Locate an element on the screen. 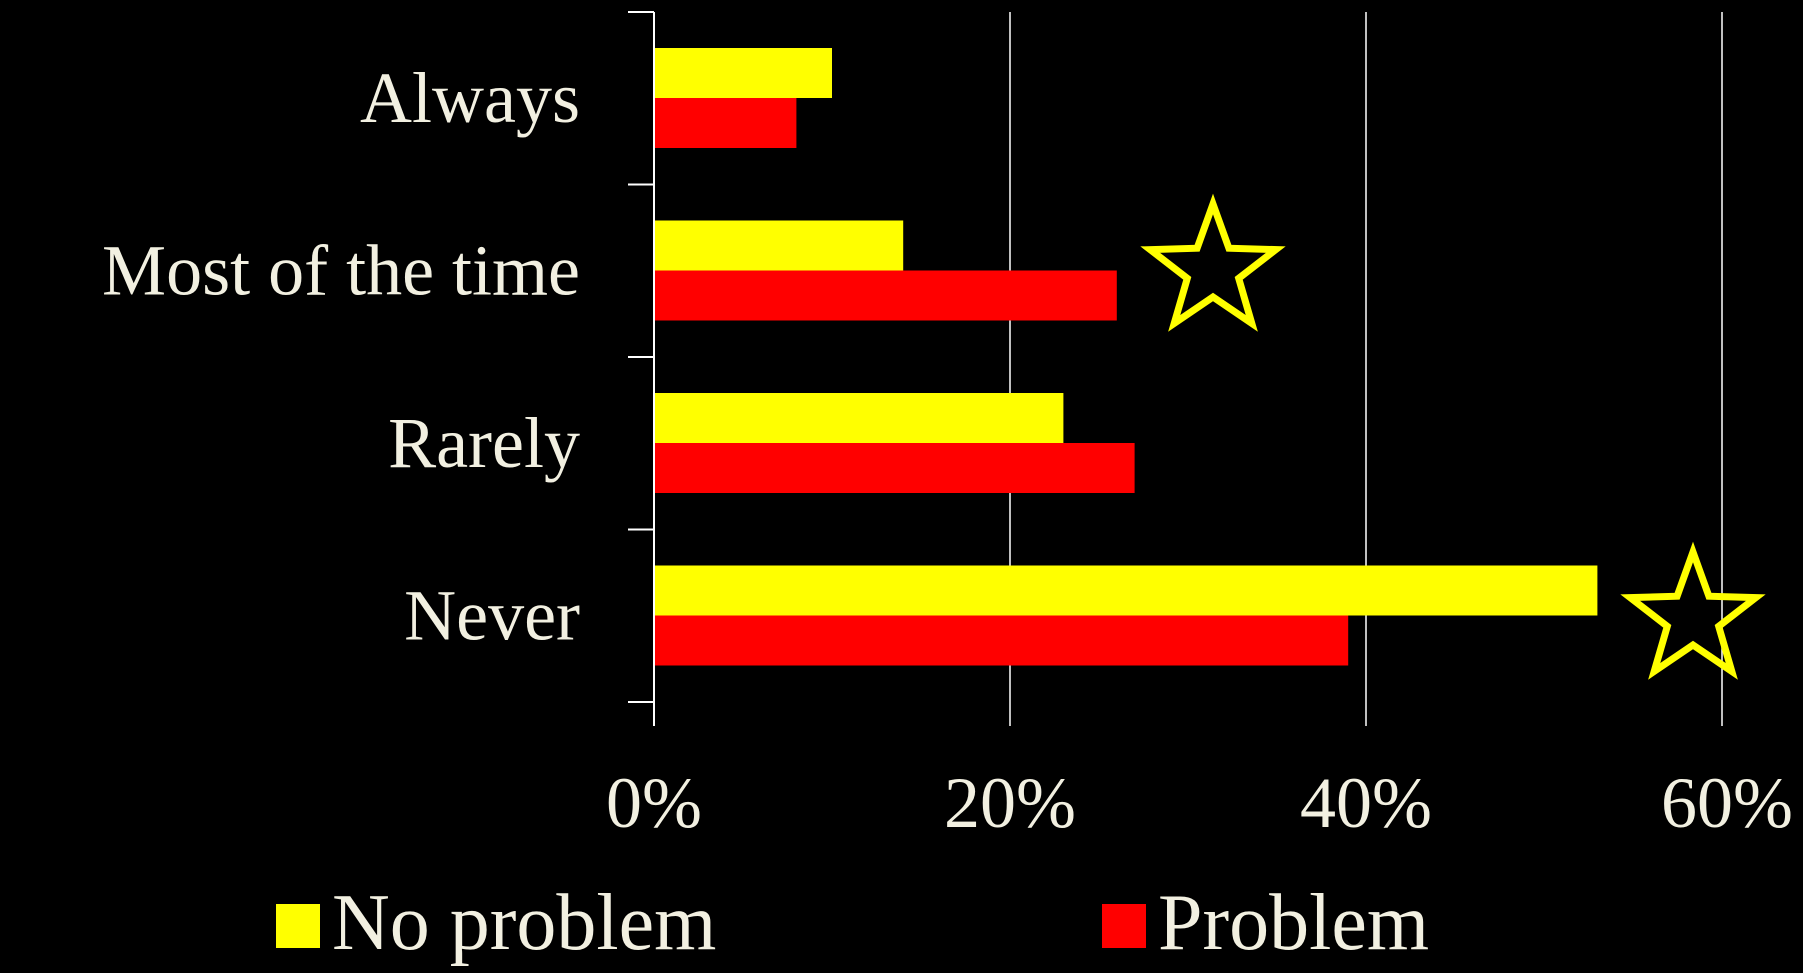  legend-swatch-problem is located at coordinates (1124, 925).